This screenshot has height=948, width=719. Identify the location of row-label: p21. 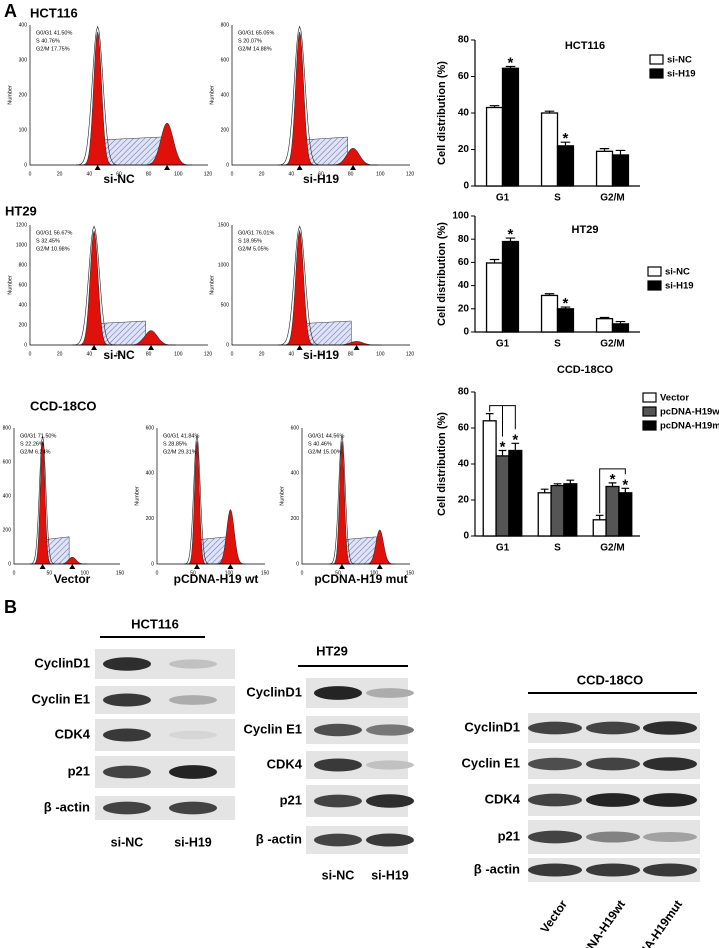
(291, 799).